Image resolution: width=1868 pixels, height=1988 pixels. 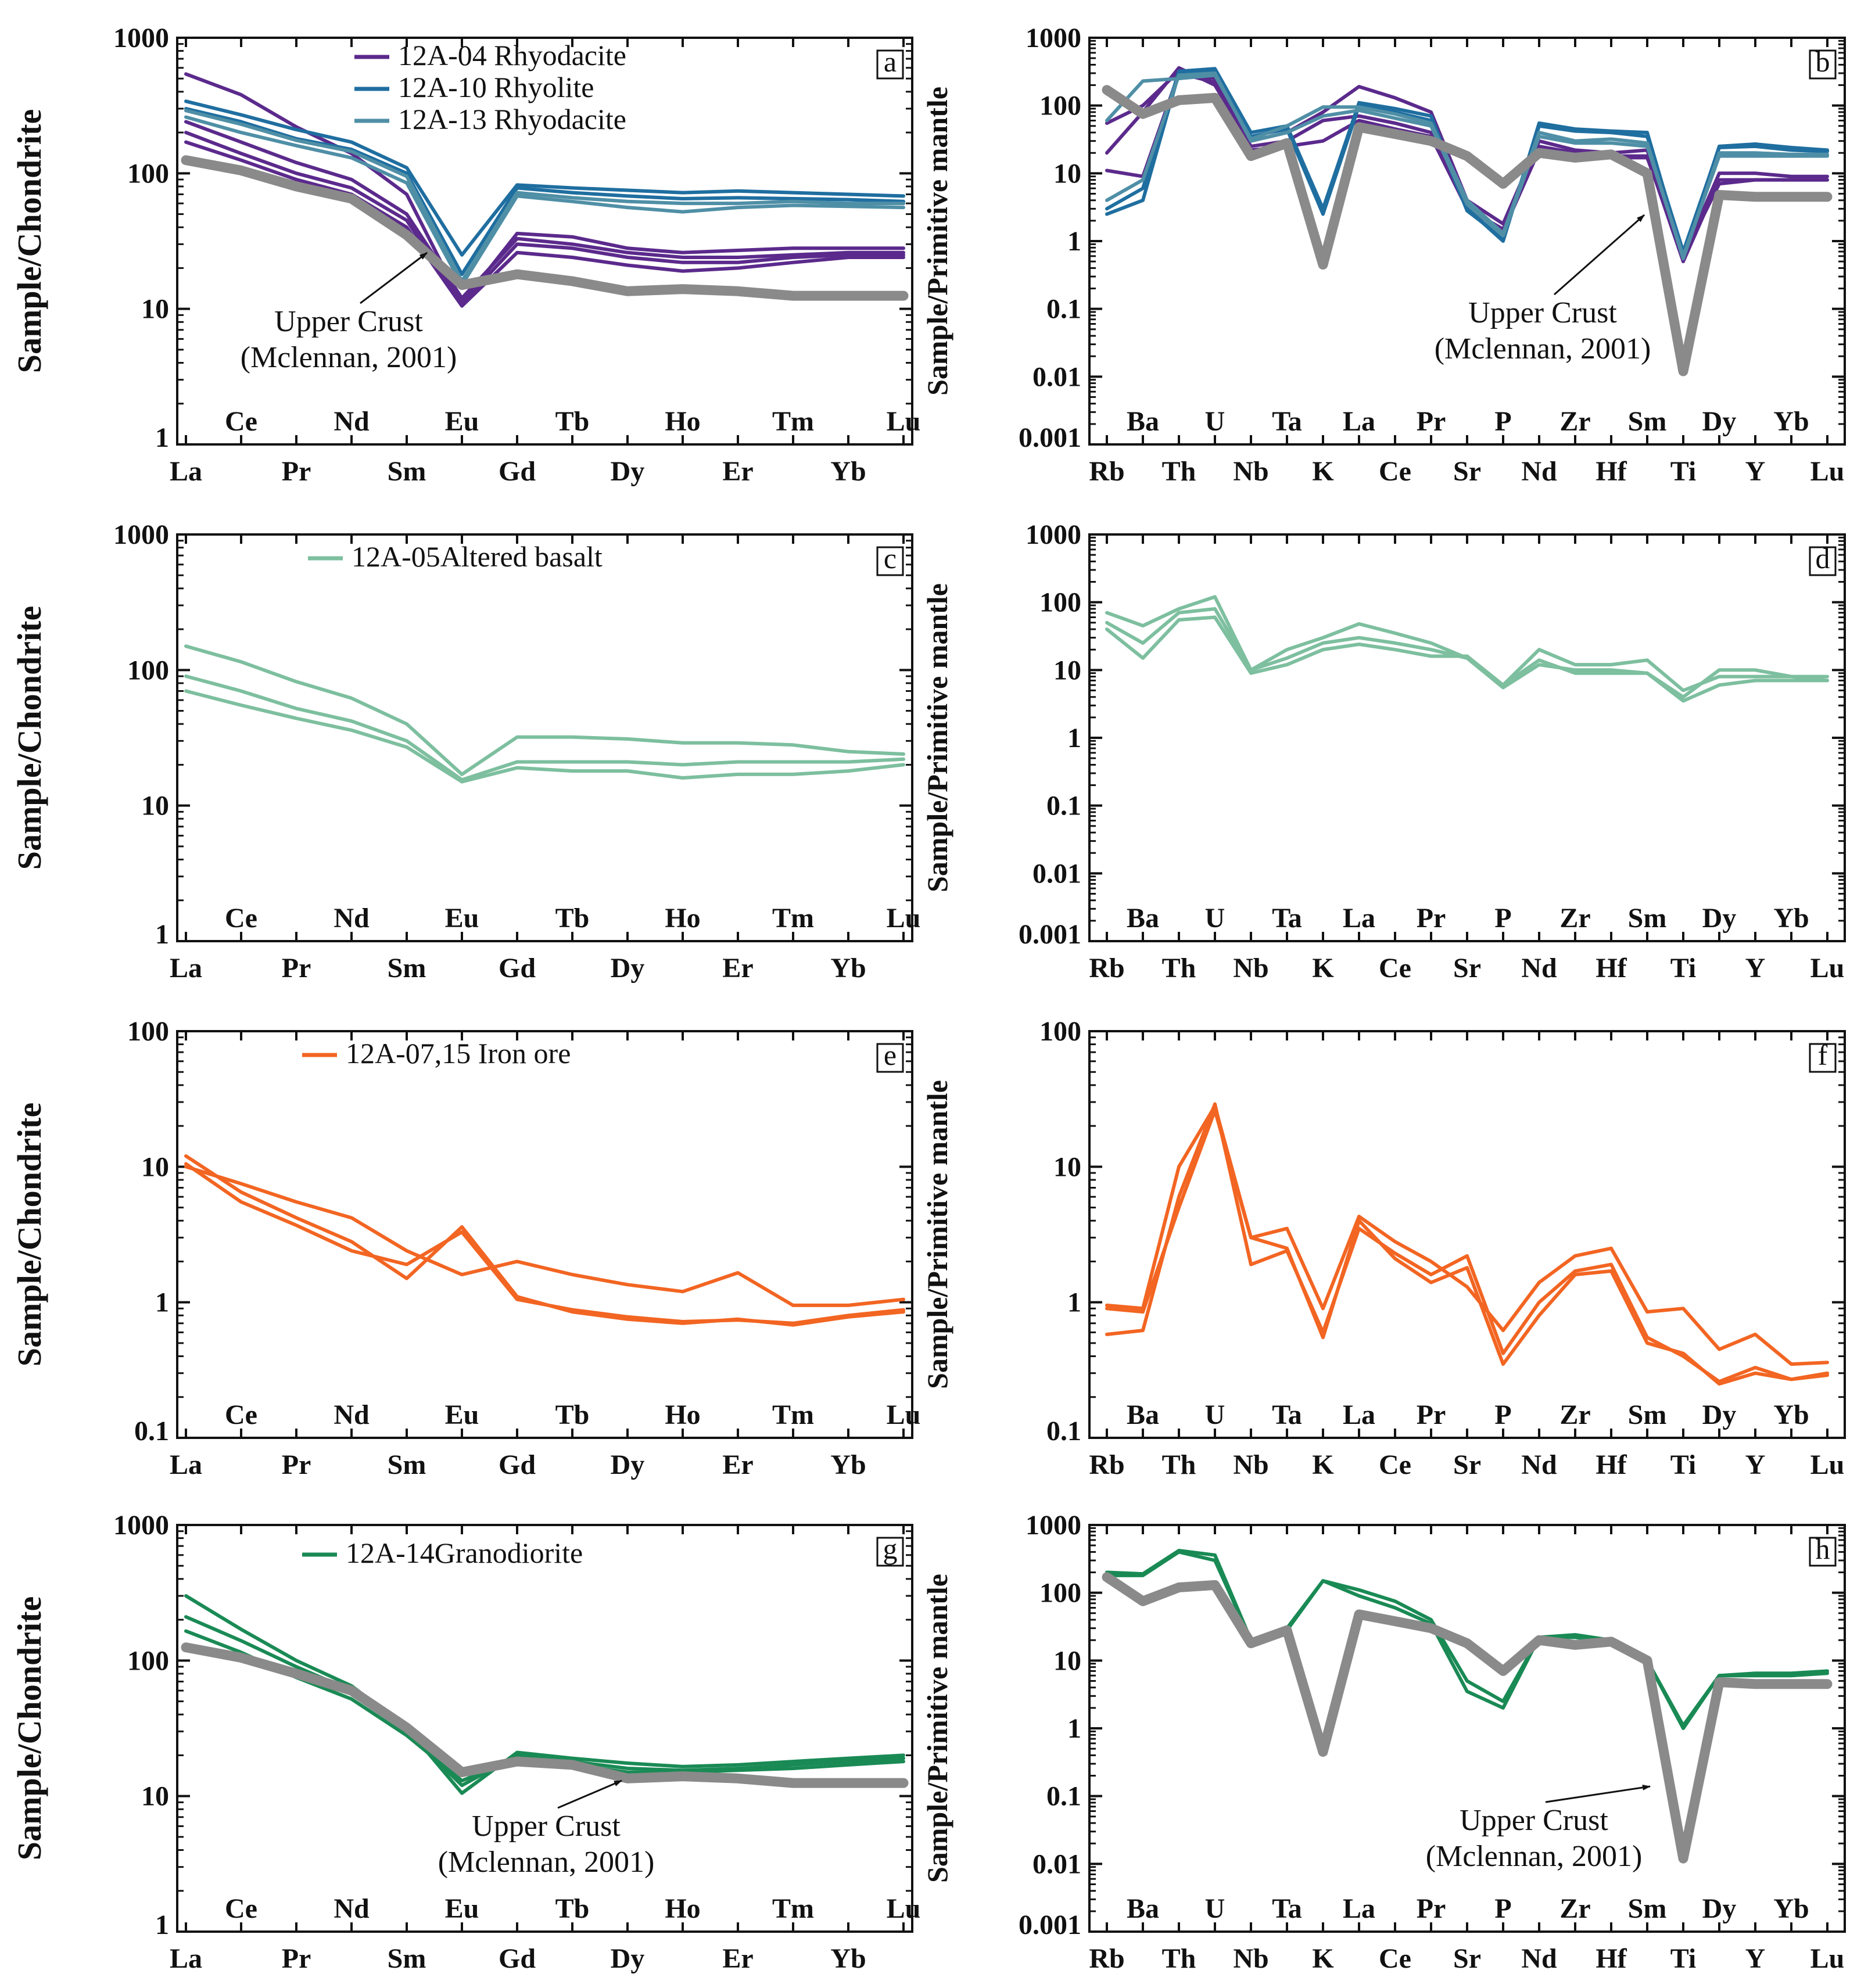 What do you see at coordinates (29, 738) in the screenshot?
I see `y-axis-title: Sample/Chondrite` at bounding box center [29, 738].